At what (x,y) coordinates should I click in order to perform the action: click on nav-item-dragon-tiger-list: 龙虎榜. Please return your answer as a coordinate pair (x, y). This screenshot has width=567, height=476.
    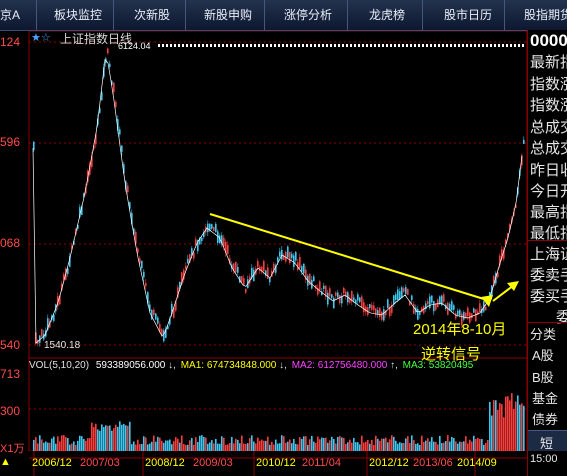
    Looking at the image, I should click on (387, 15).